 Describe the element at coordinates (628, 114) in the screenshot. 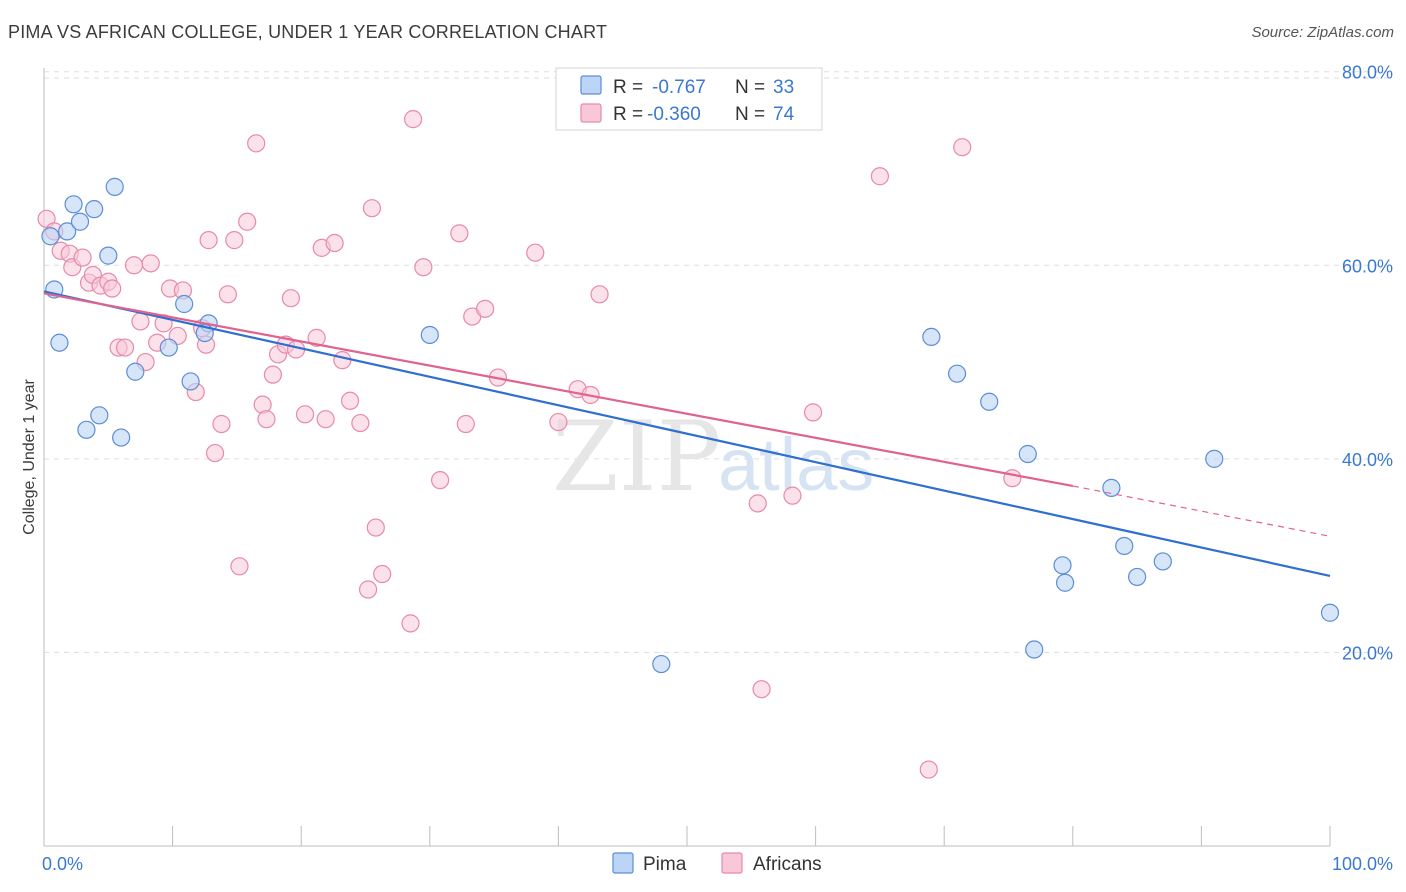

I see `africans-r-label: R =` at that location.